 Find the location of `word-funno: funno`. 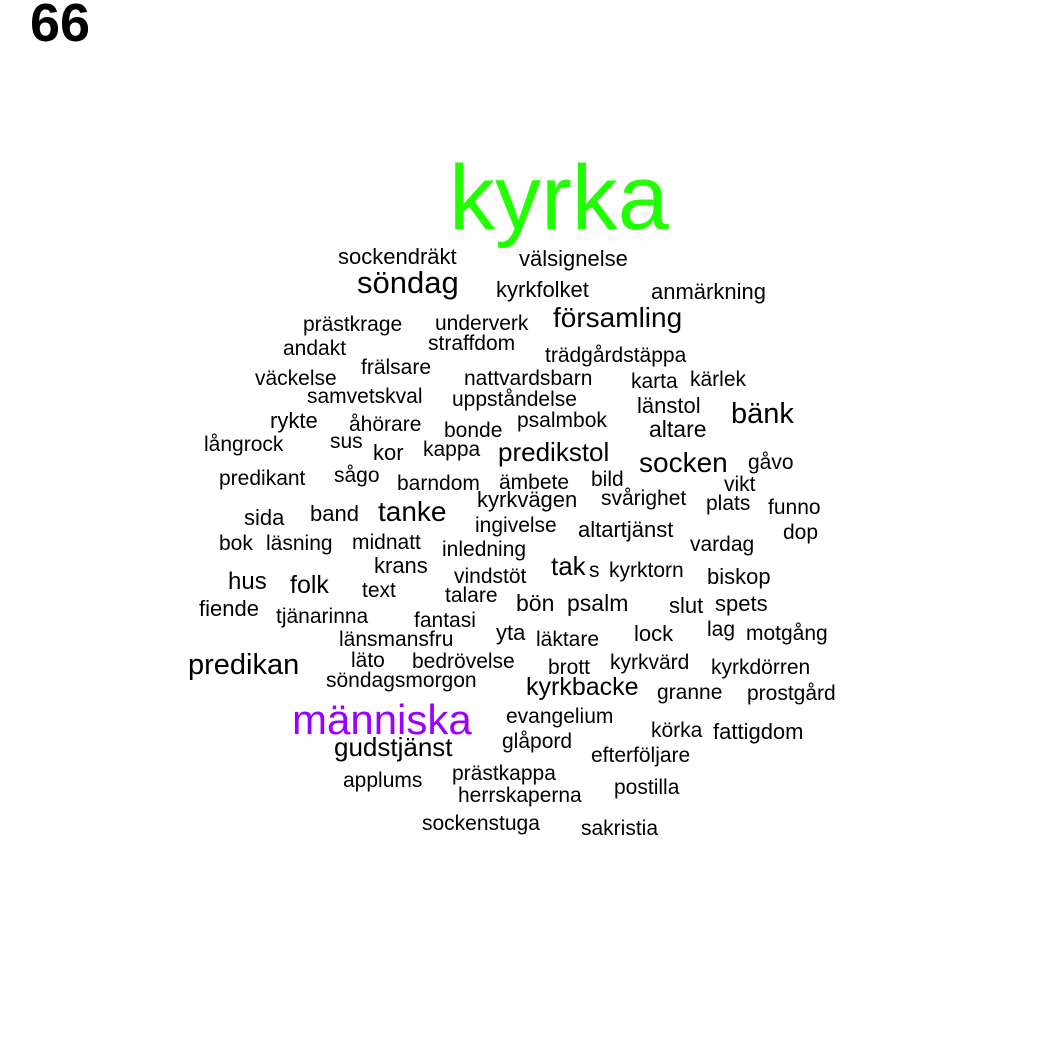

word-funno: funno is located at coordinates (794, 507).